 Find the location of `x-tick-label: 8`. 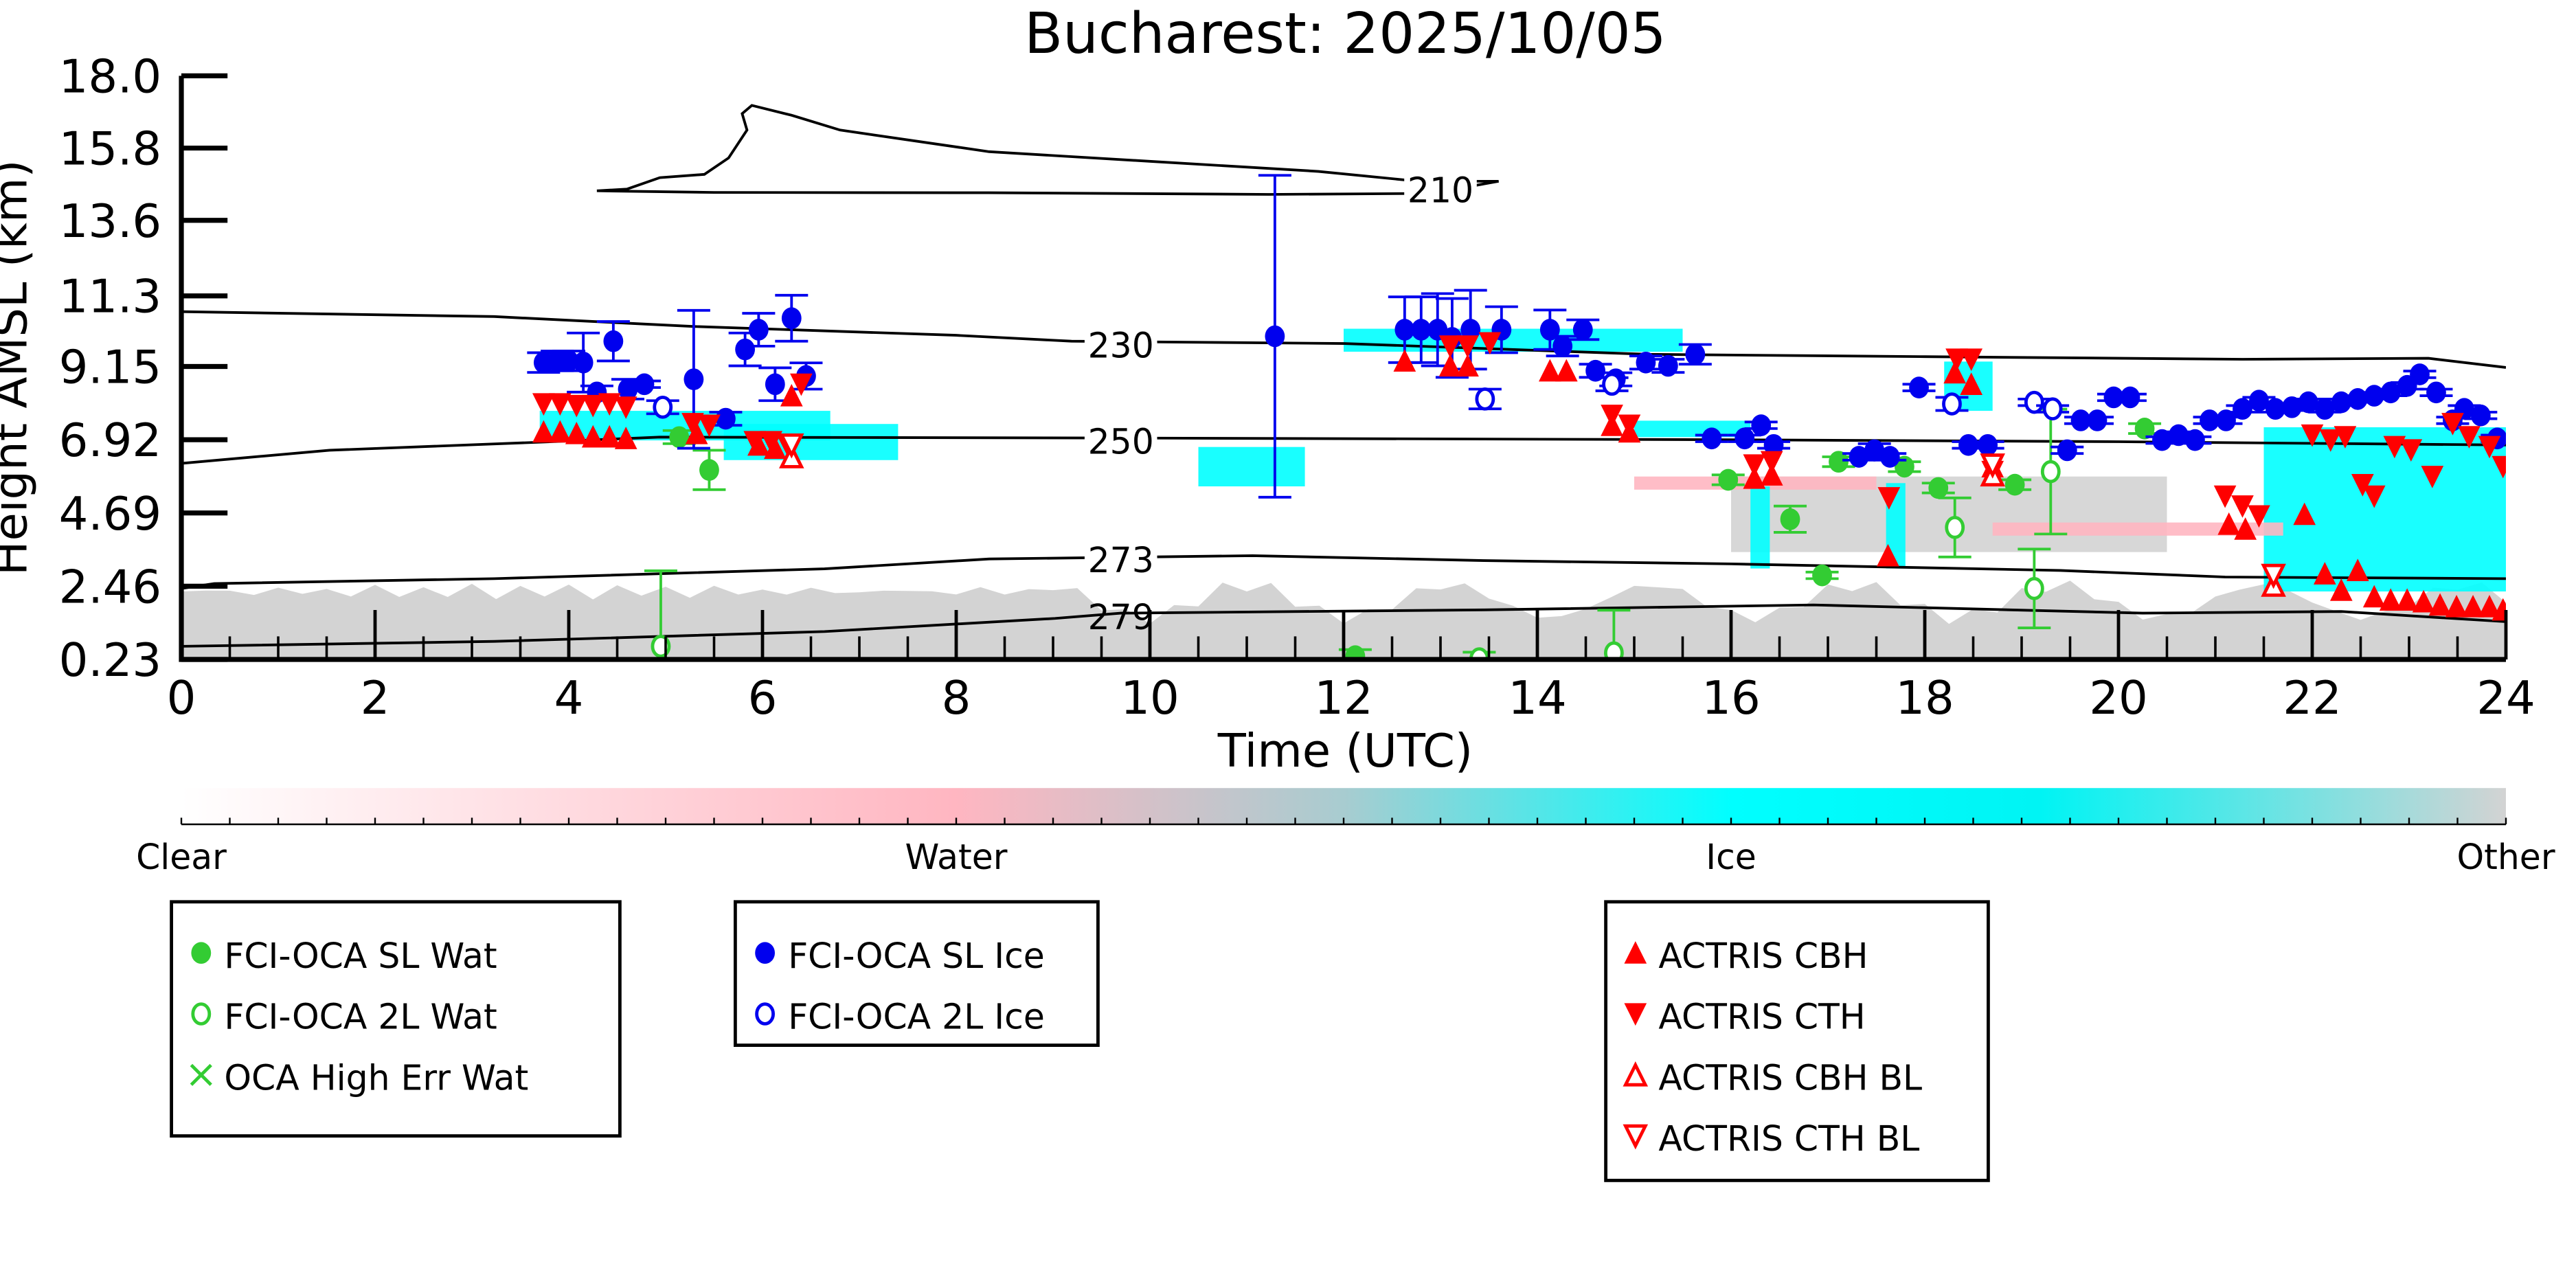

x-tick-label: 8 is located at coordinates (956, 698).